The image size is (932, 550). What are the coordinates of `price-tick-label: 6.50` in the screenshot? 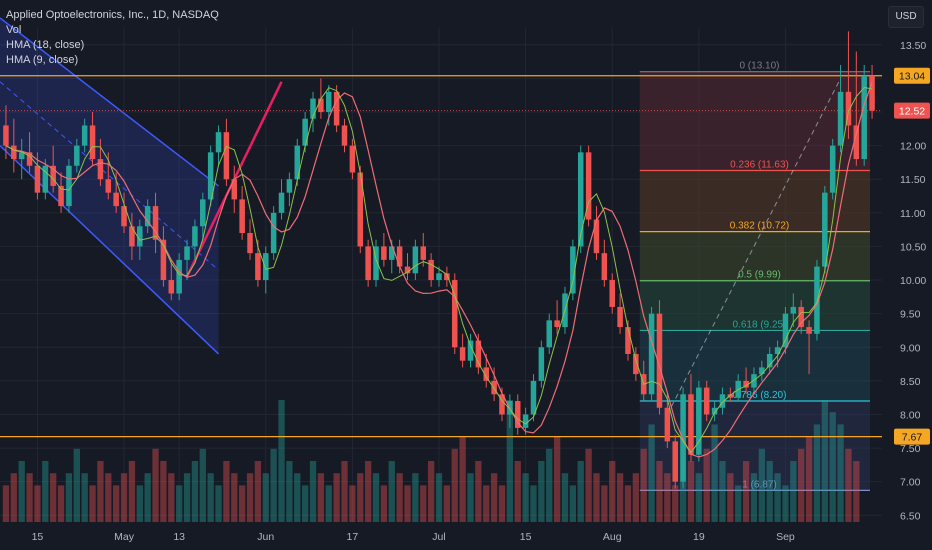 It's located at (910, 516).